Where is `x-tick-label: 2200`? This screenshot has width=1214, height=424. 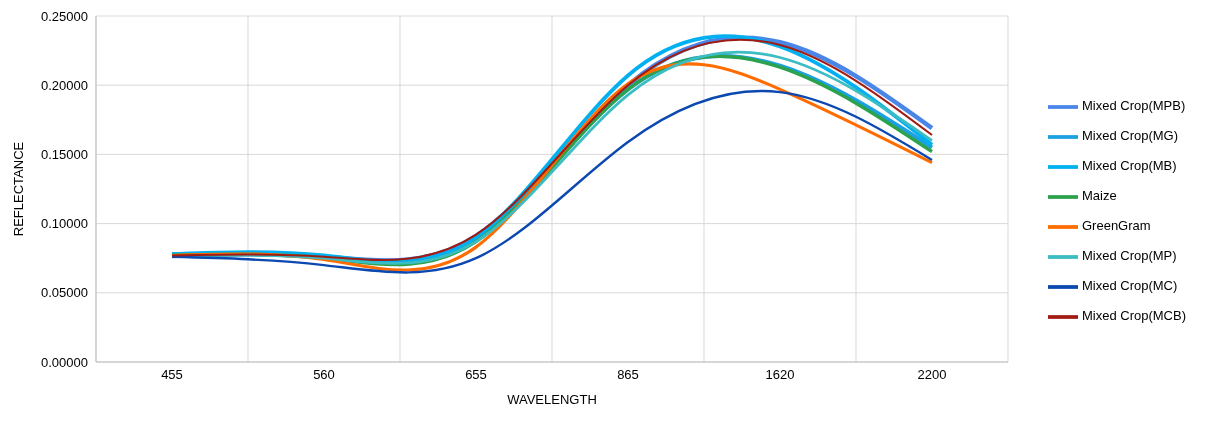
x-tick-label: 2200 is located at coordinates (932, 375).